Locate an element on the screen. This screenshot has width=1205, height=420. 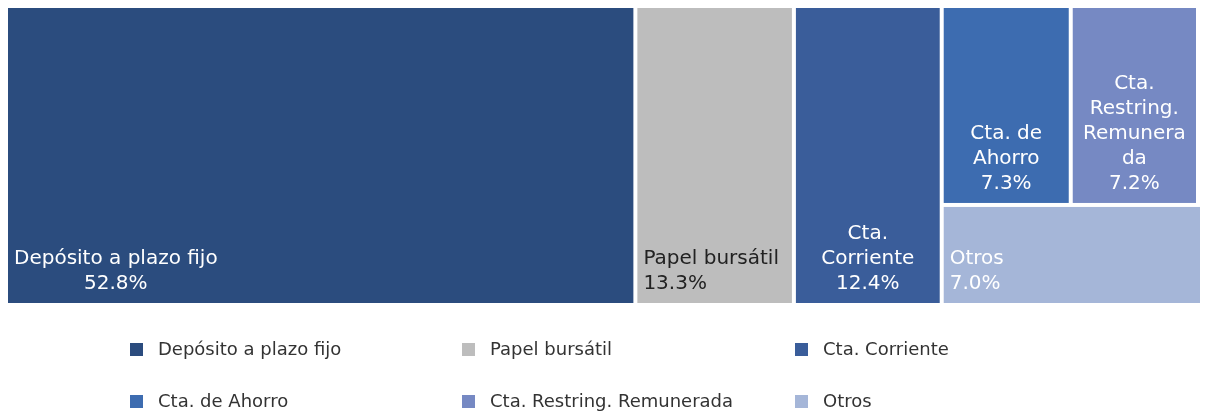
data-label: 7.3% is located at coordinates (1006, 182).